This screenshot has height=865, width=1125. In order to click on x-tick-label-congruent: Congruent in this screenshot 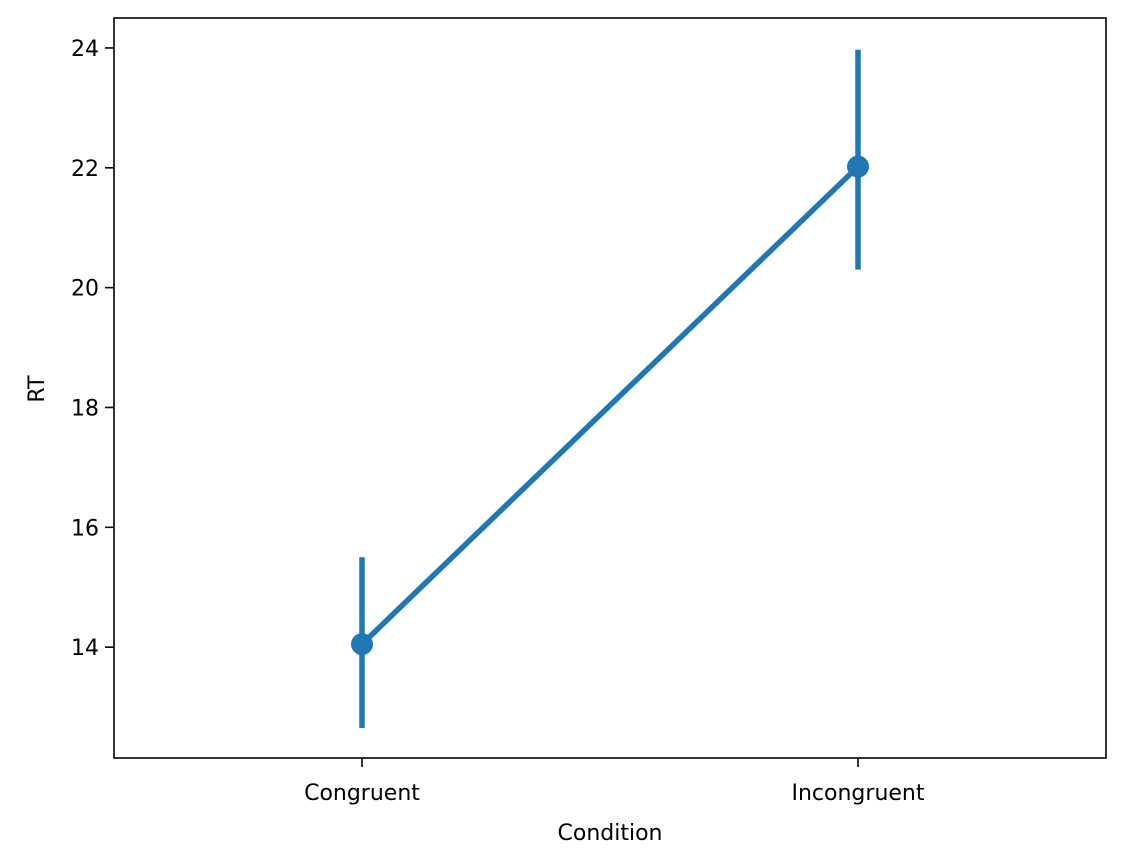, I will do `click(362, 793)`.